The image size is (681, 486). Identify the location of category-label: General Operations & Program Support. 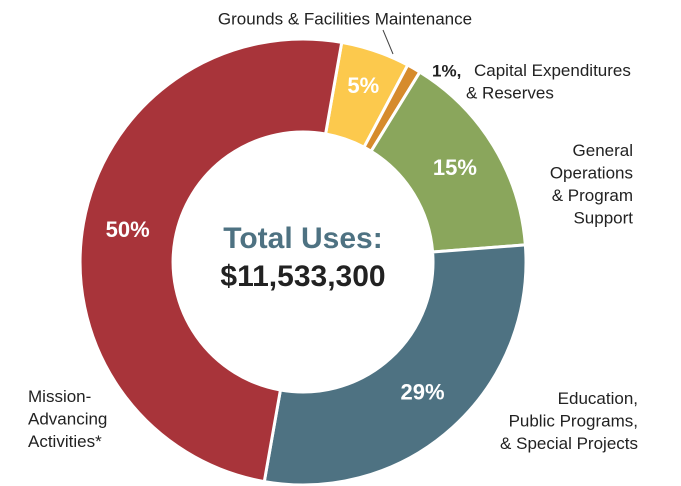
(591, 184).